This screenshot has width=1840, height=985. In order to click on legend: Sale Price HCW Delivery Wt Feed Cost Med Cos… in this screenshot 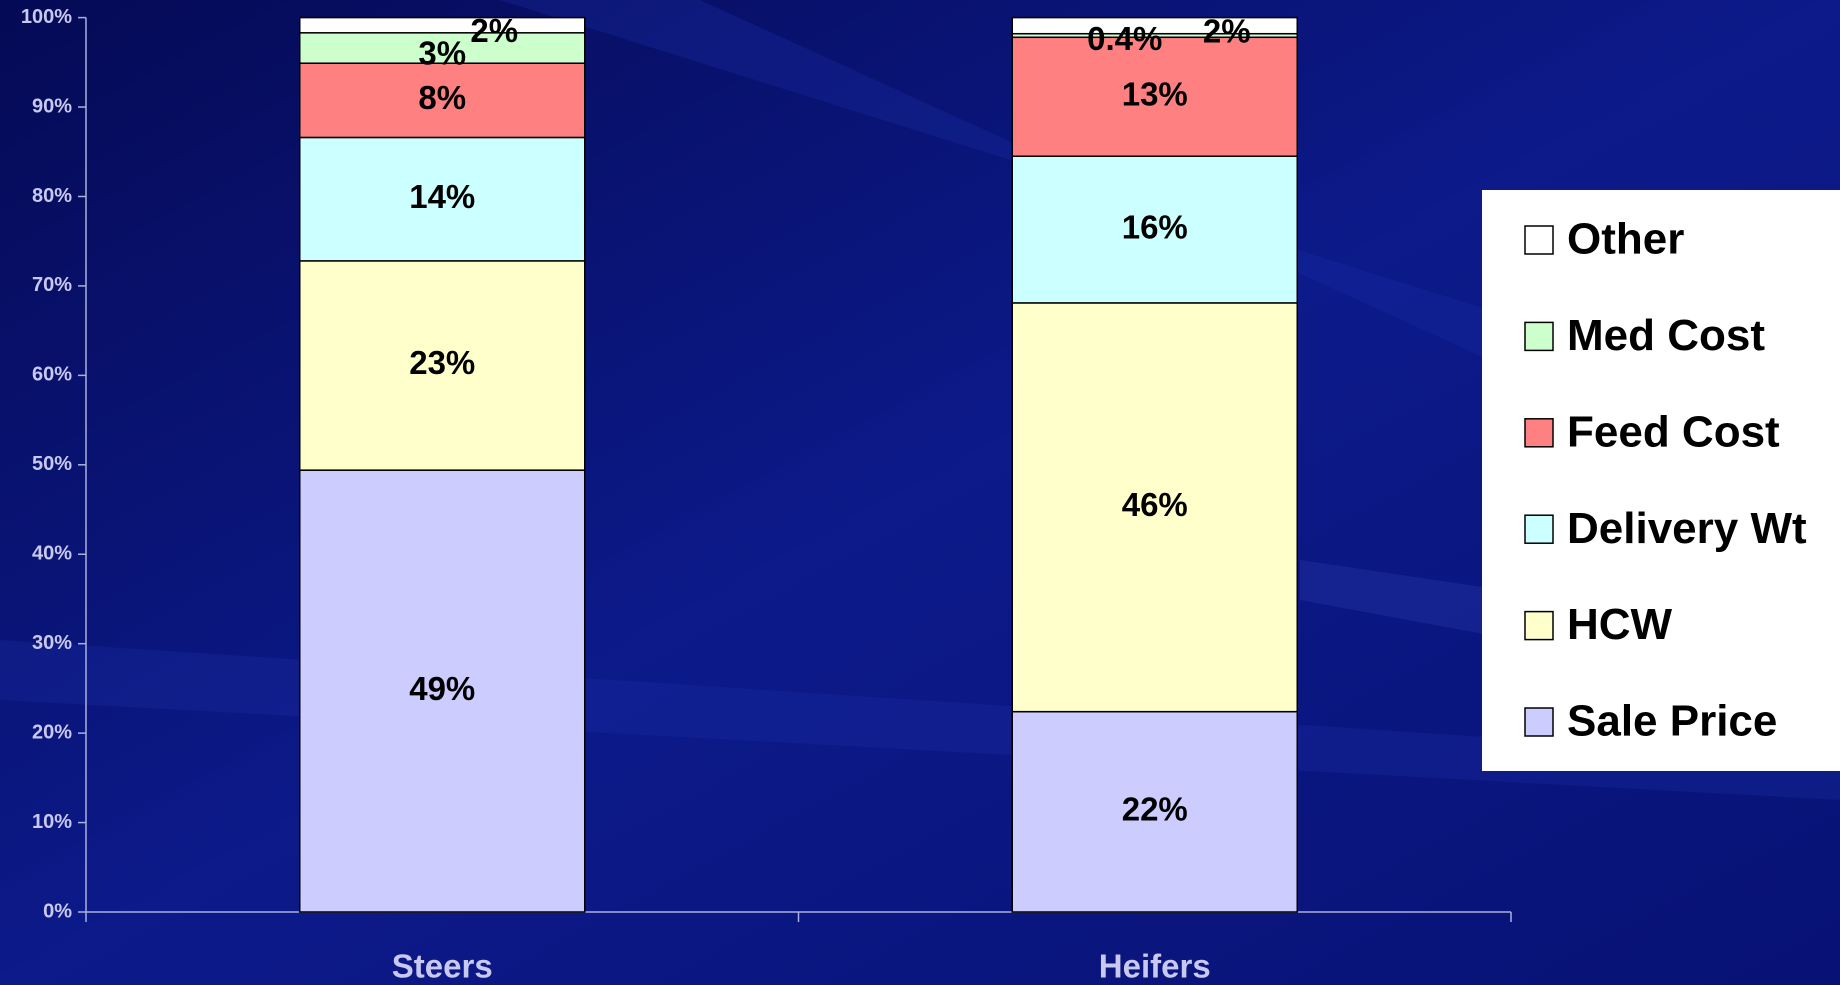, I will do `click(1665, 480)`.